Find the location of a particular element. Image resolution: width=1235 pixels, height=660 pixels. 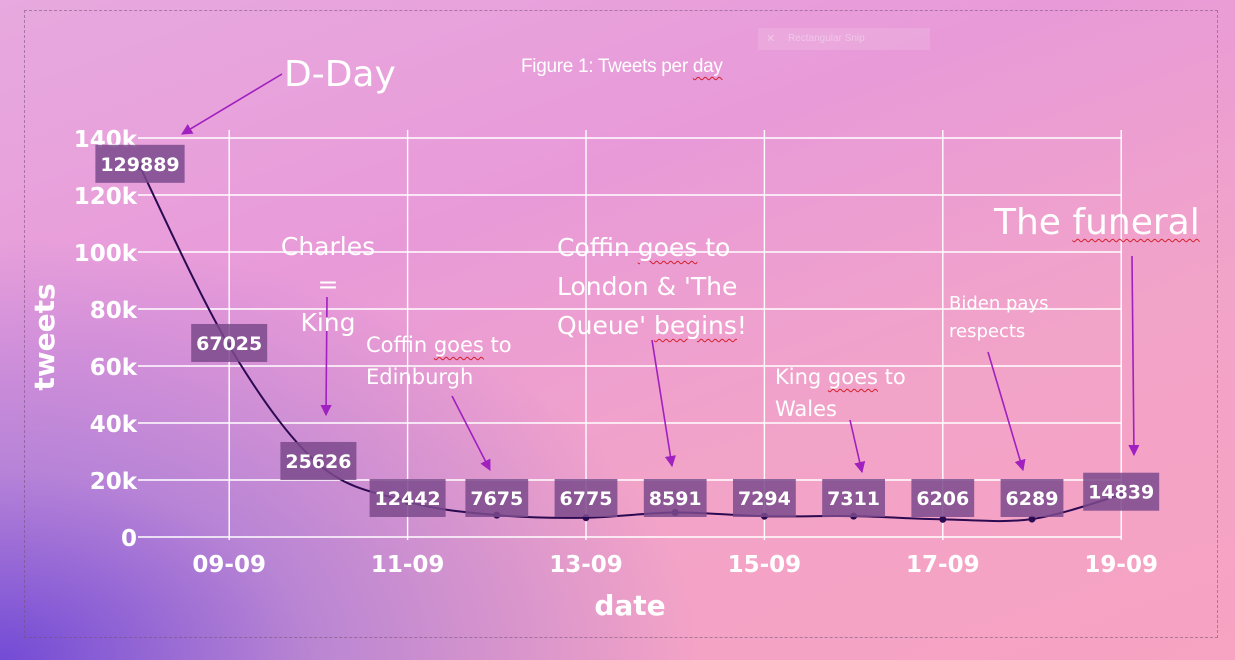

data-label: 7675 is located at coordinates (497, 498).